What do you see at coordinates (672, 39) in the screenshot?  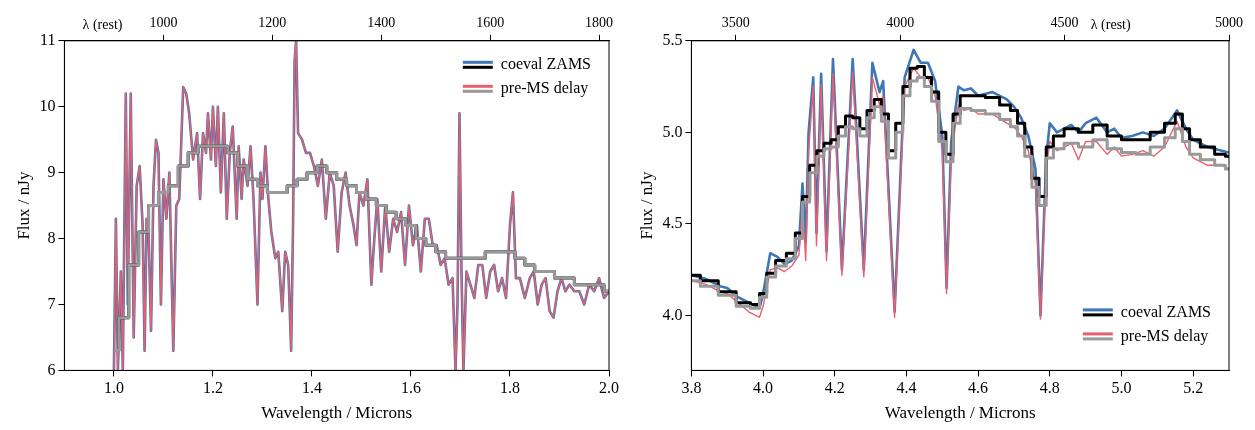 I see `y-tick-label: 5.5` at bounding box center [672, 39].